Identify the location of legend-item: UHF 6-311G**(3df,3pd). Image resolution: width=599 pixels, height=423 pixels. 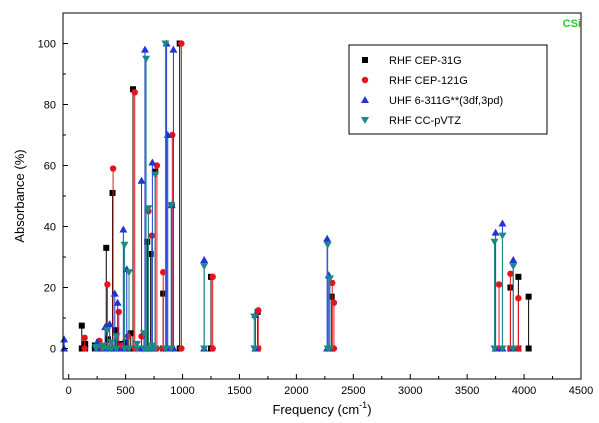
(432, 101).